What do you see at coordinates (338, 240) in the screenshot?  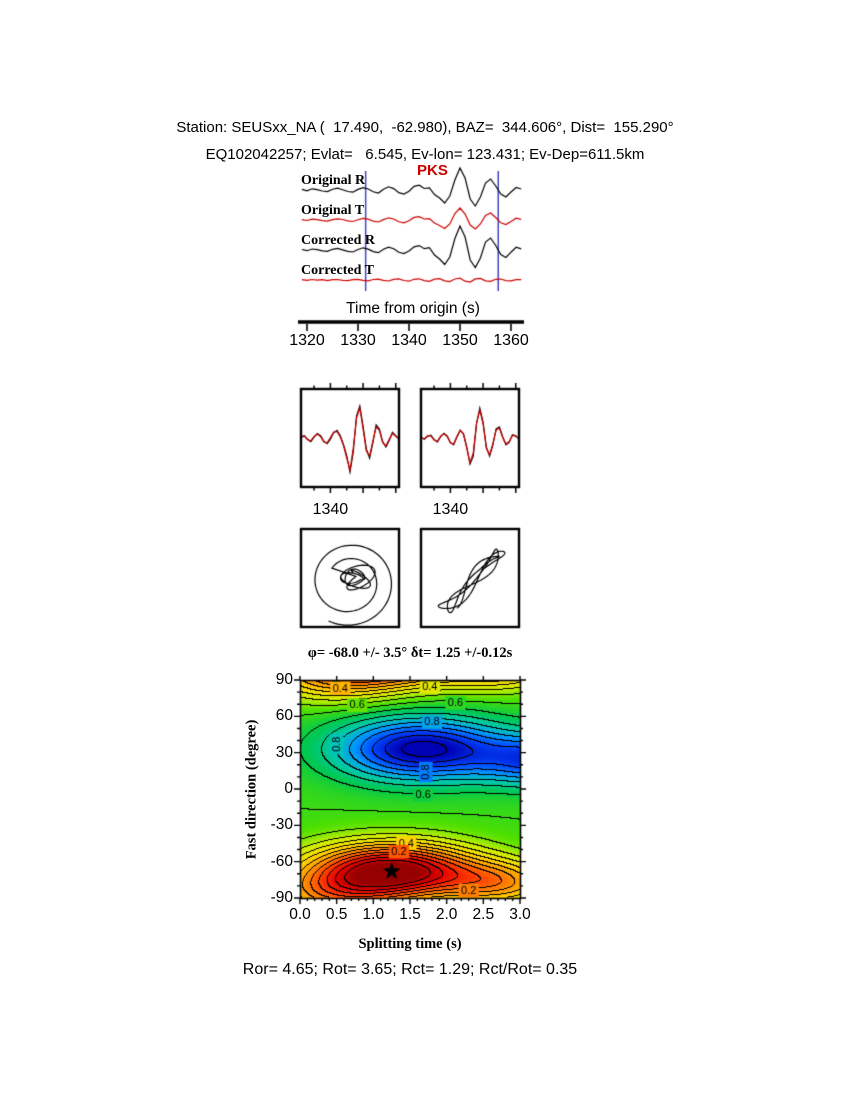 I see `trace-label-corrected-r: Corrected R` at bounding box center [338, 240].